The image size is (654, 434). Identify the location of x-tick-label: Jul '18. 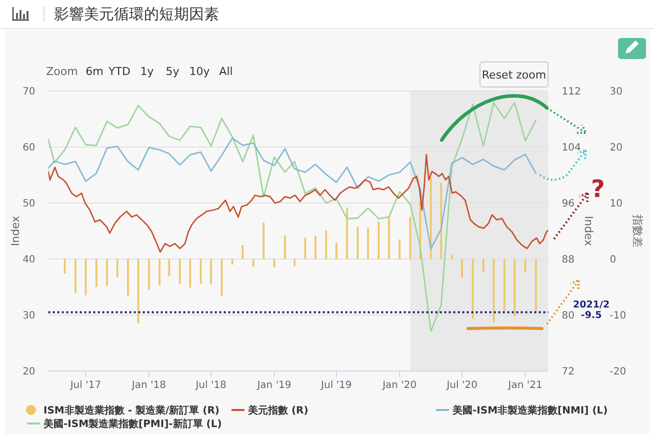
(210, 385).